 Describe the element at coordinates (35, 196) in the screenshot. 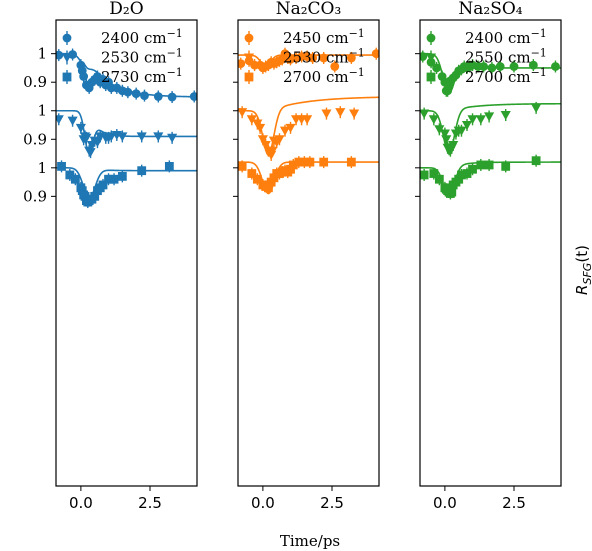

I see `y-tick-label: 0.9` at that location.